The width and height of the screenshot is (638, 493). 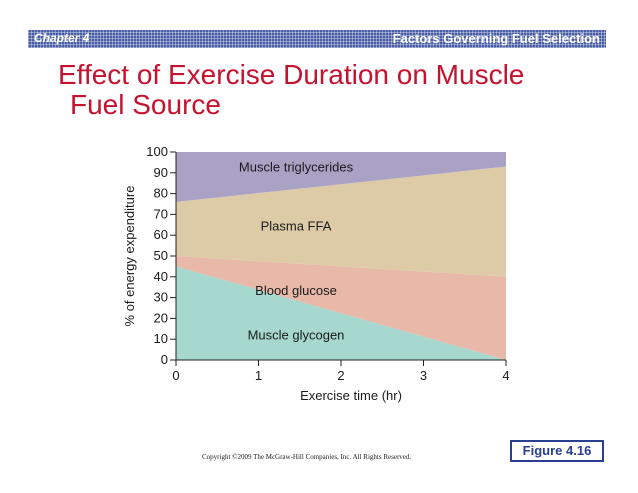 I want to click on x-tick-label: 2, so click(x=340, y=375).